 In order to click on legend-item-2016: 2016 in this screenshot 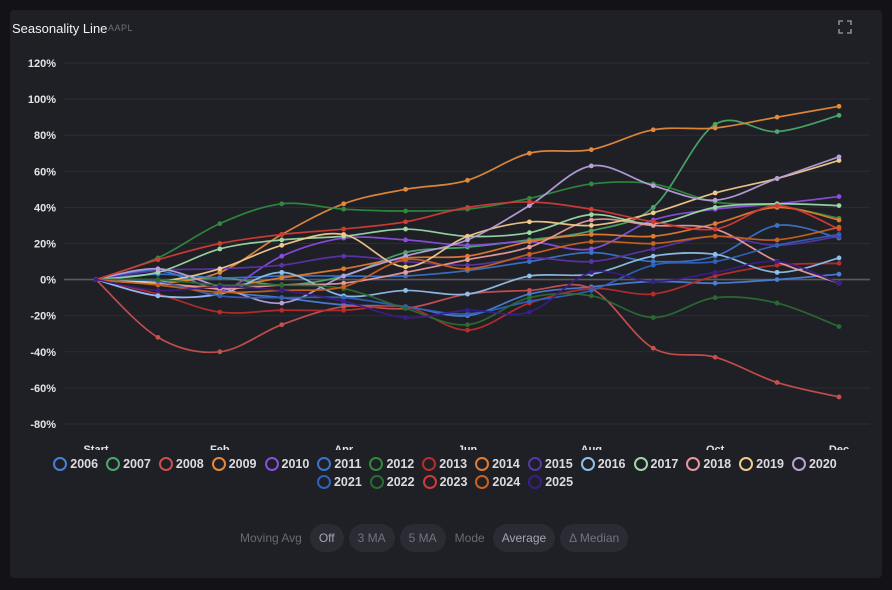, I will do `click(603, 464)`.